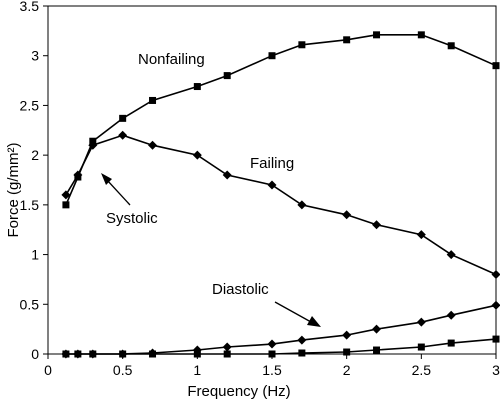 The image size is (500, 404). I want to click on y-tick-label: 1, so click(35, 255).